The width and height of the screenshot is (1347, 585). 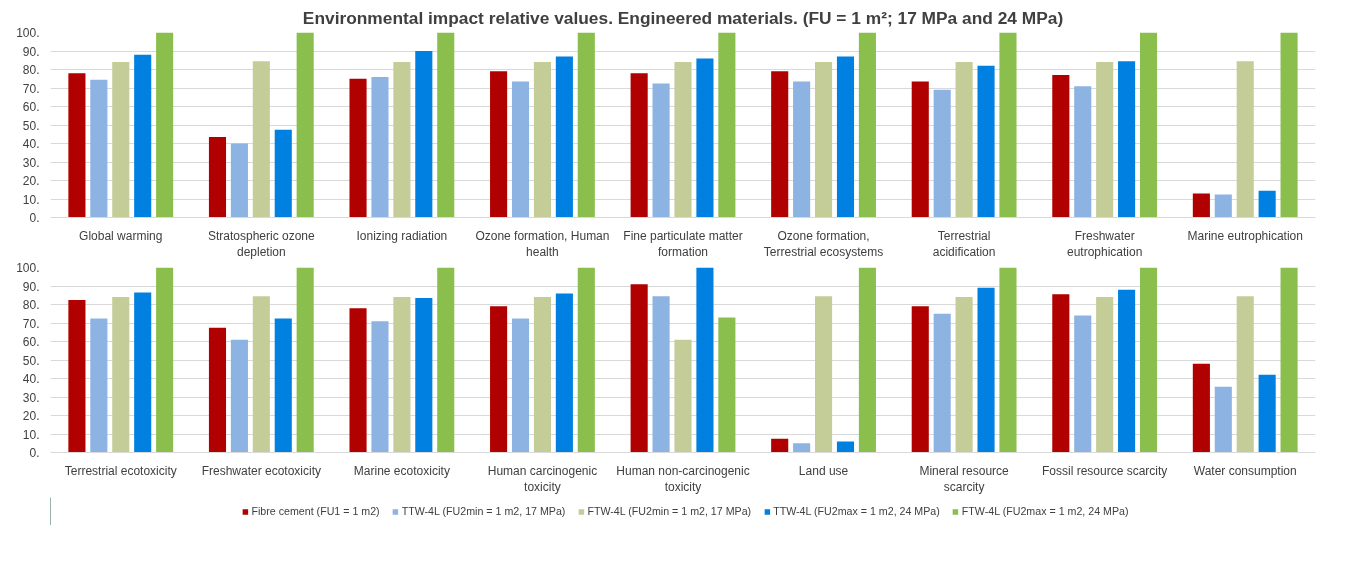 What do you see at coordinates (1104, 470) in the screenshot?
I see `x-tick-label: Fossil resource scarcity` at bounding box center [1104, 470].